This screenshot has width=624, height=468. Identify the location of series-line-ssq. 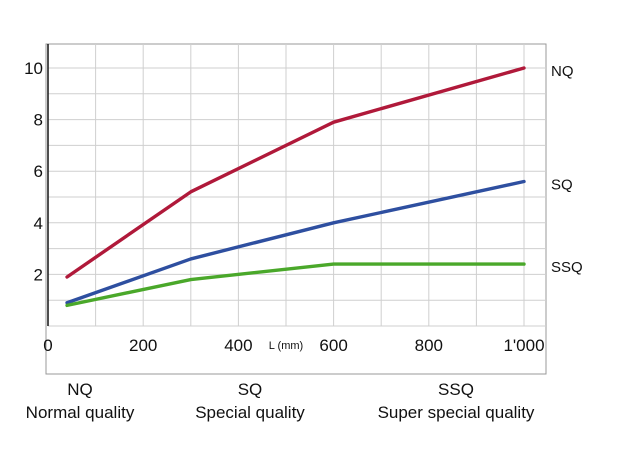
(295, 285).